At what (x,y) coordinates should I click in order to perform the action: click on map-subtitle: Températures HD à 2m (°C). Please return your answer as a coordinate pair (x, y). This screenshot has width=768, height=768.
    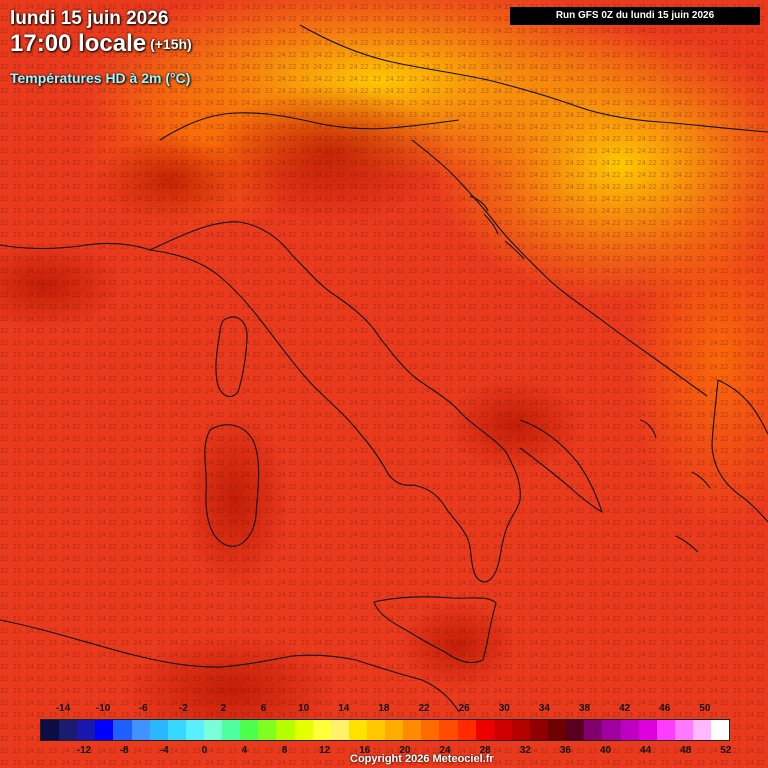
    Looking at the image, I should click on (100, 78).